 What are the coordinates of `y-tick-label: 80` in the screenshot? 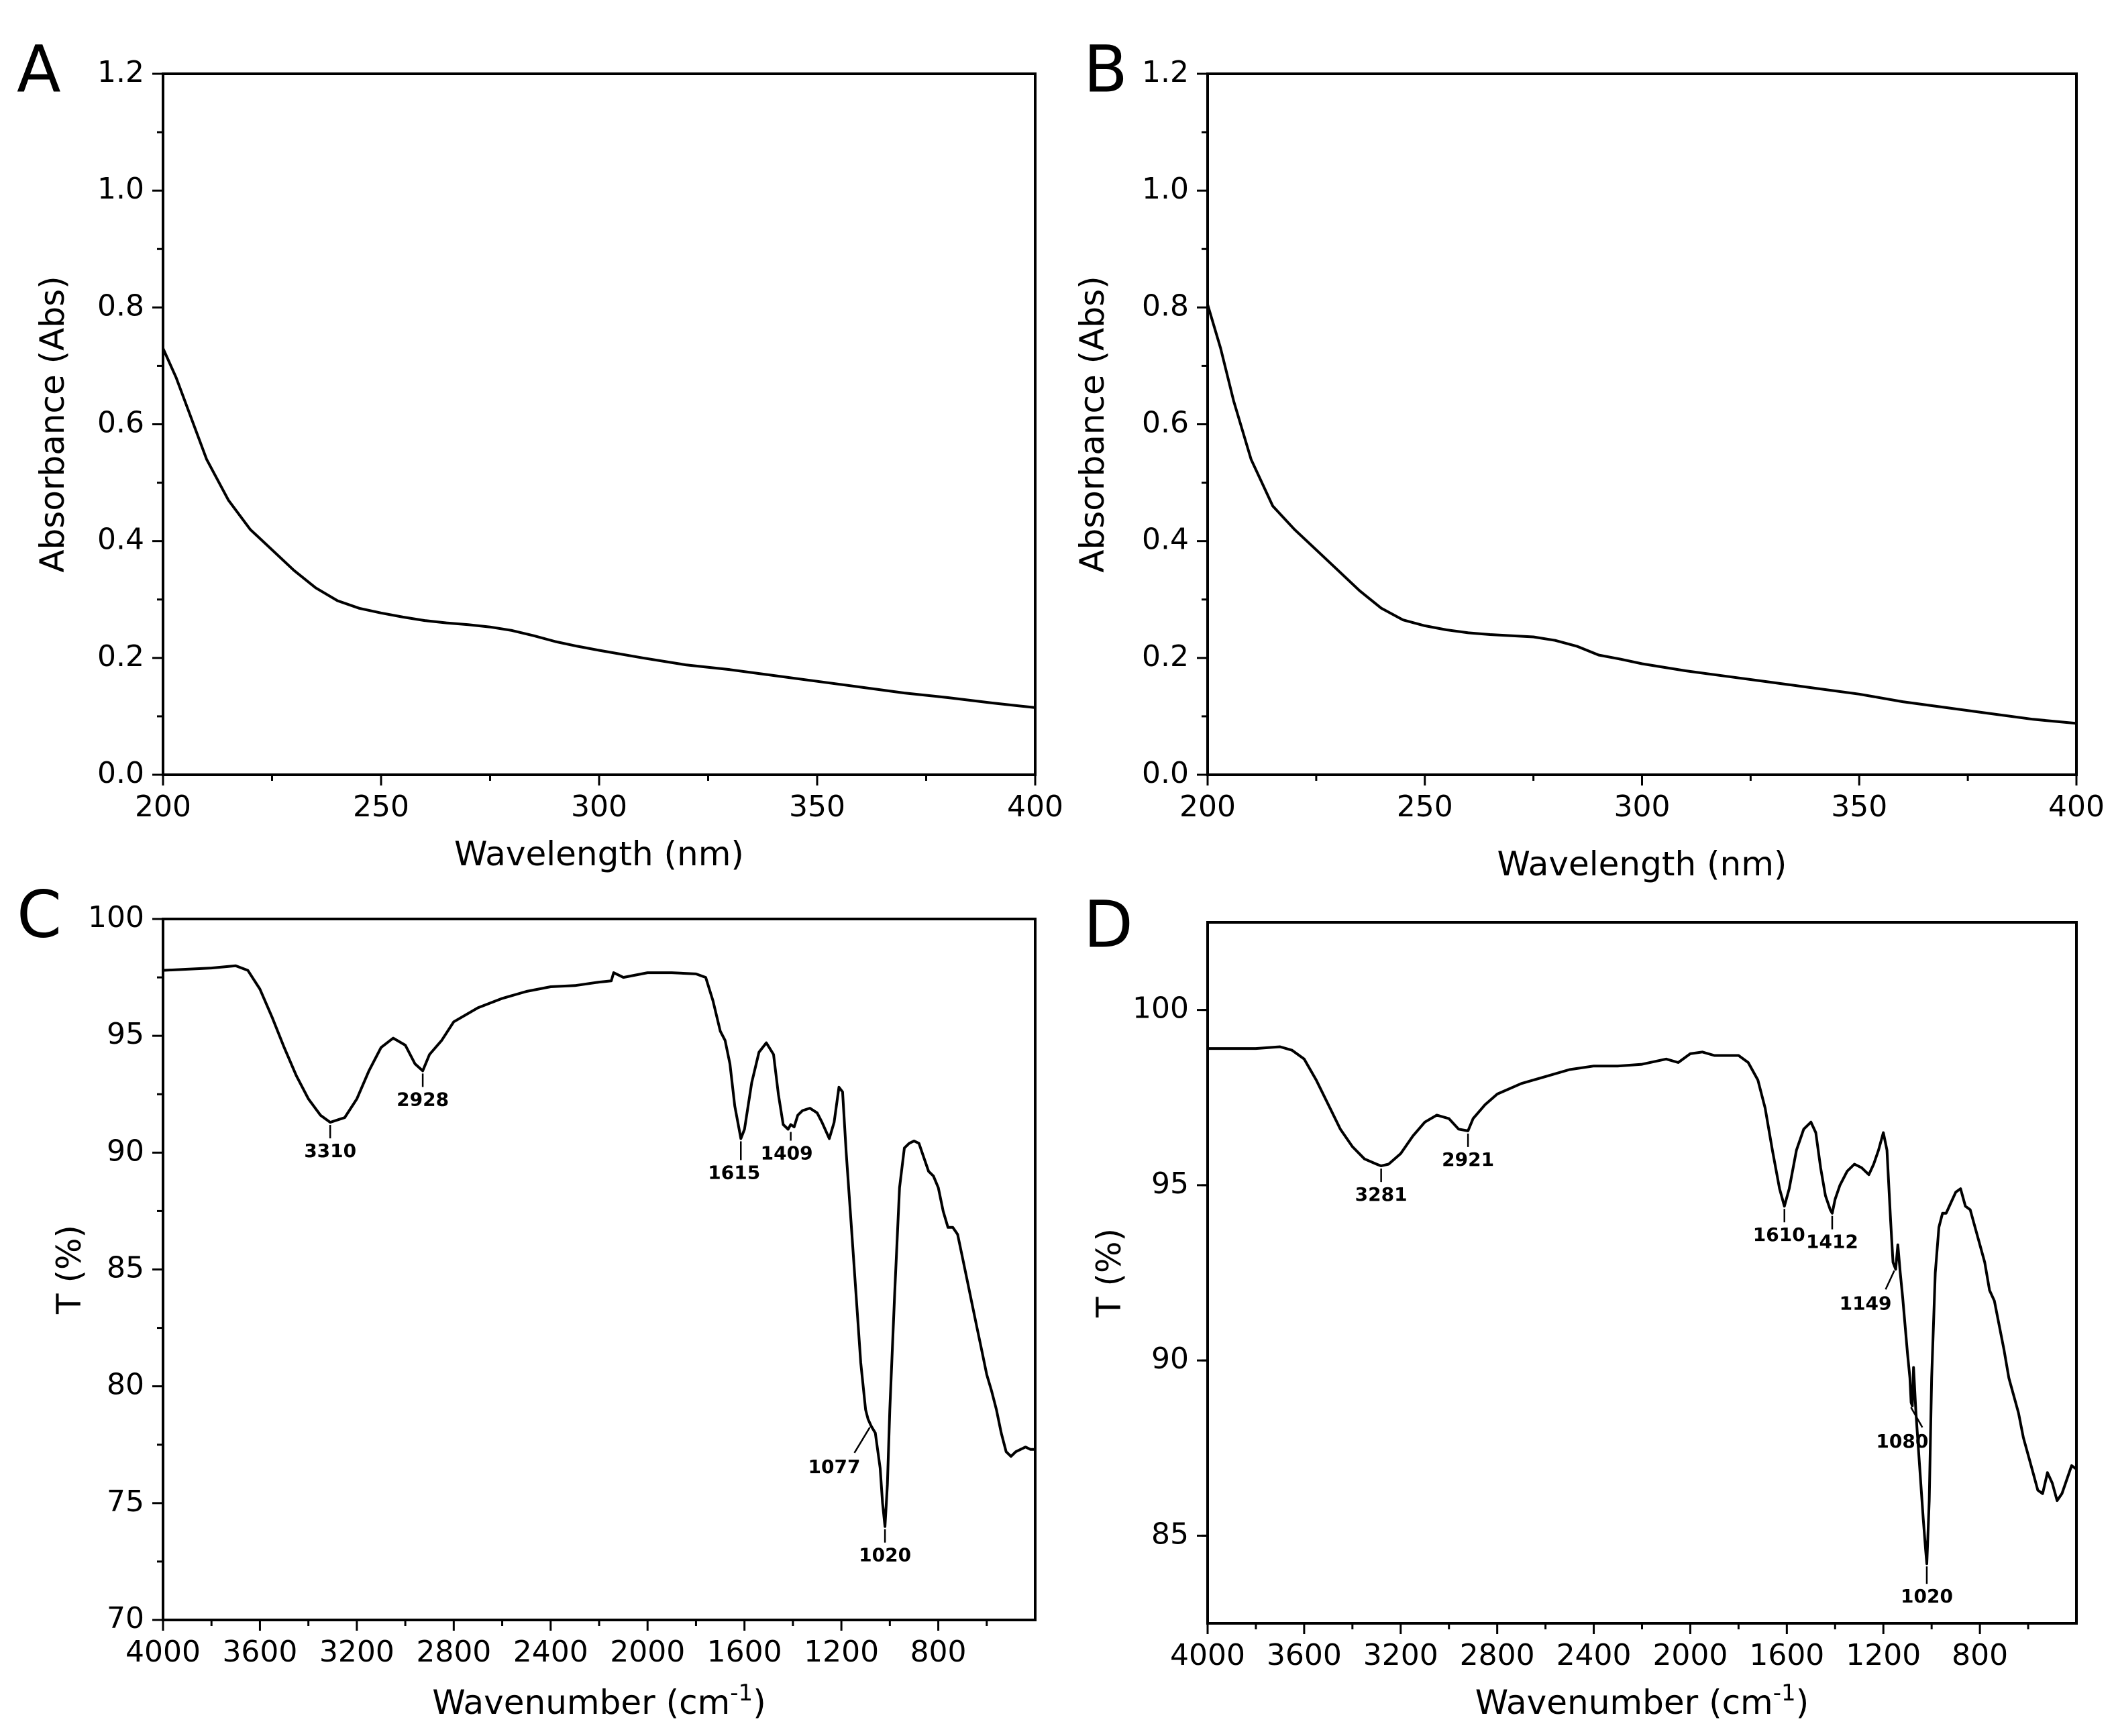 It's located at (125, 1385).